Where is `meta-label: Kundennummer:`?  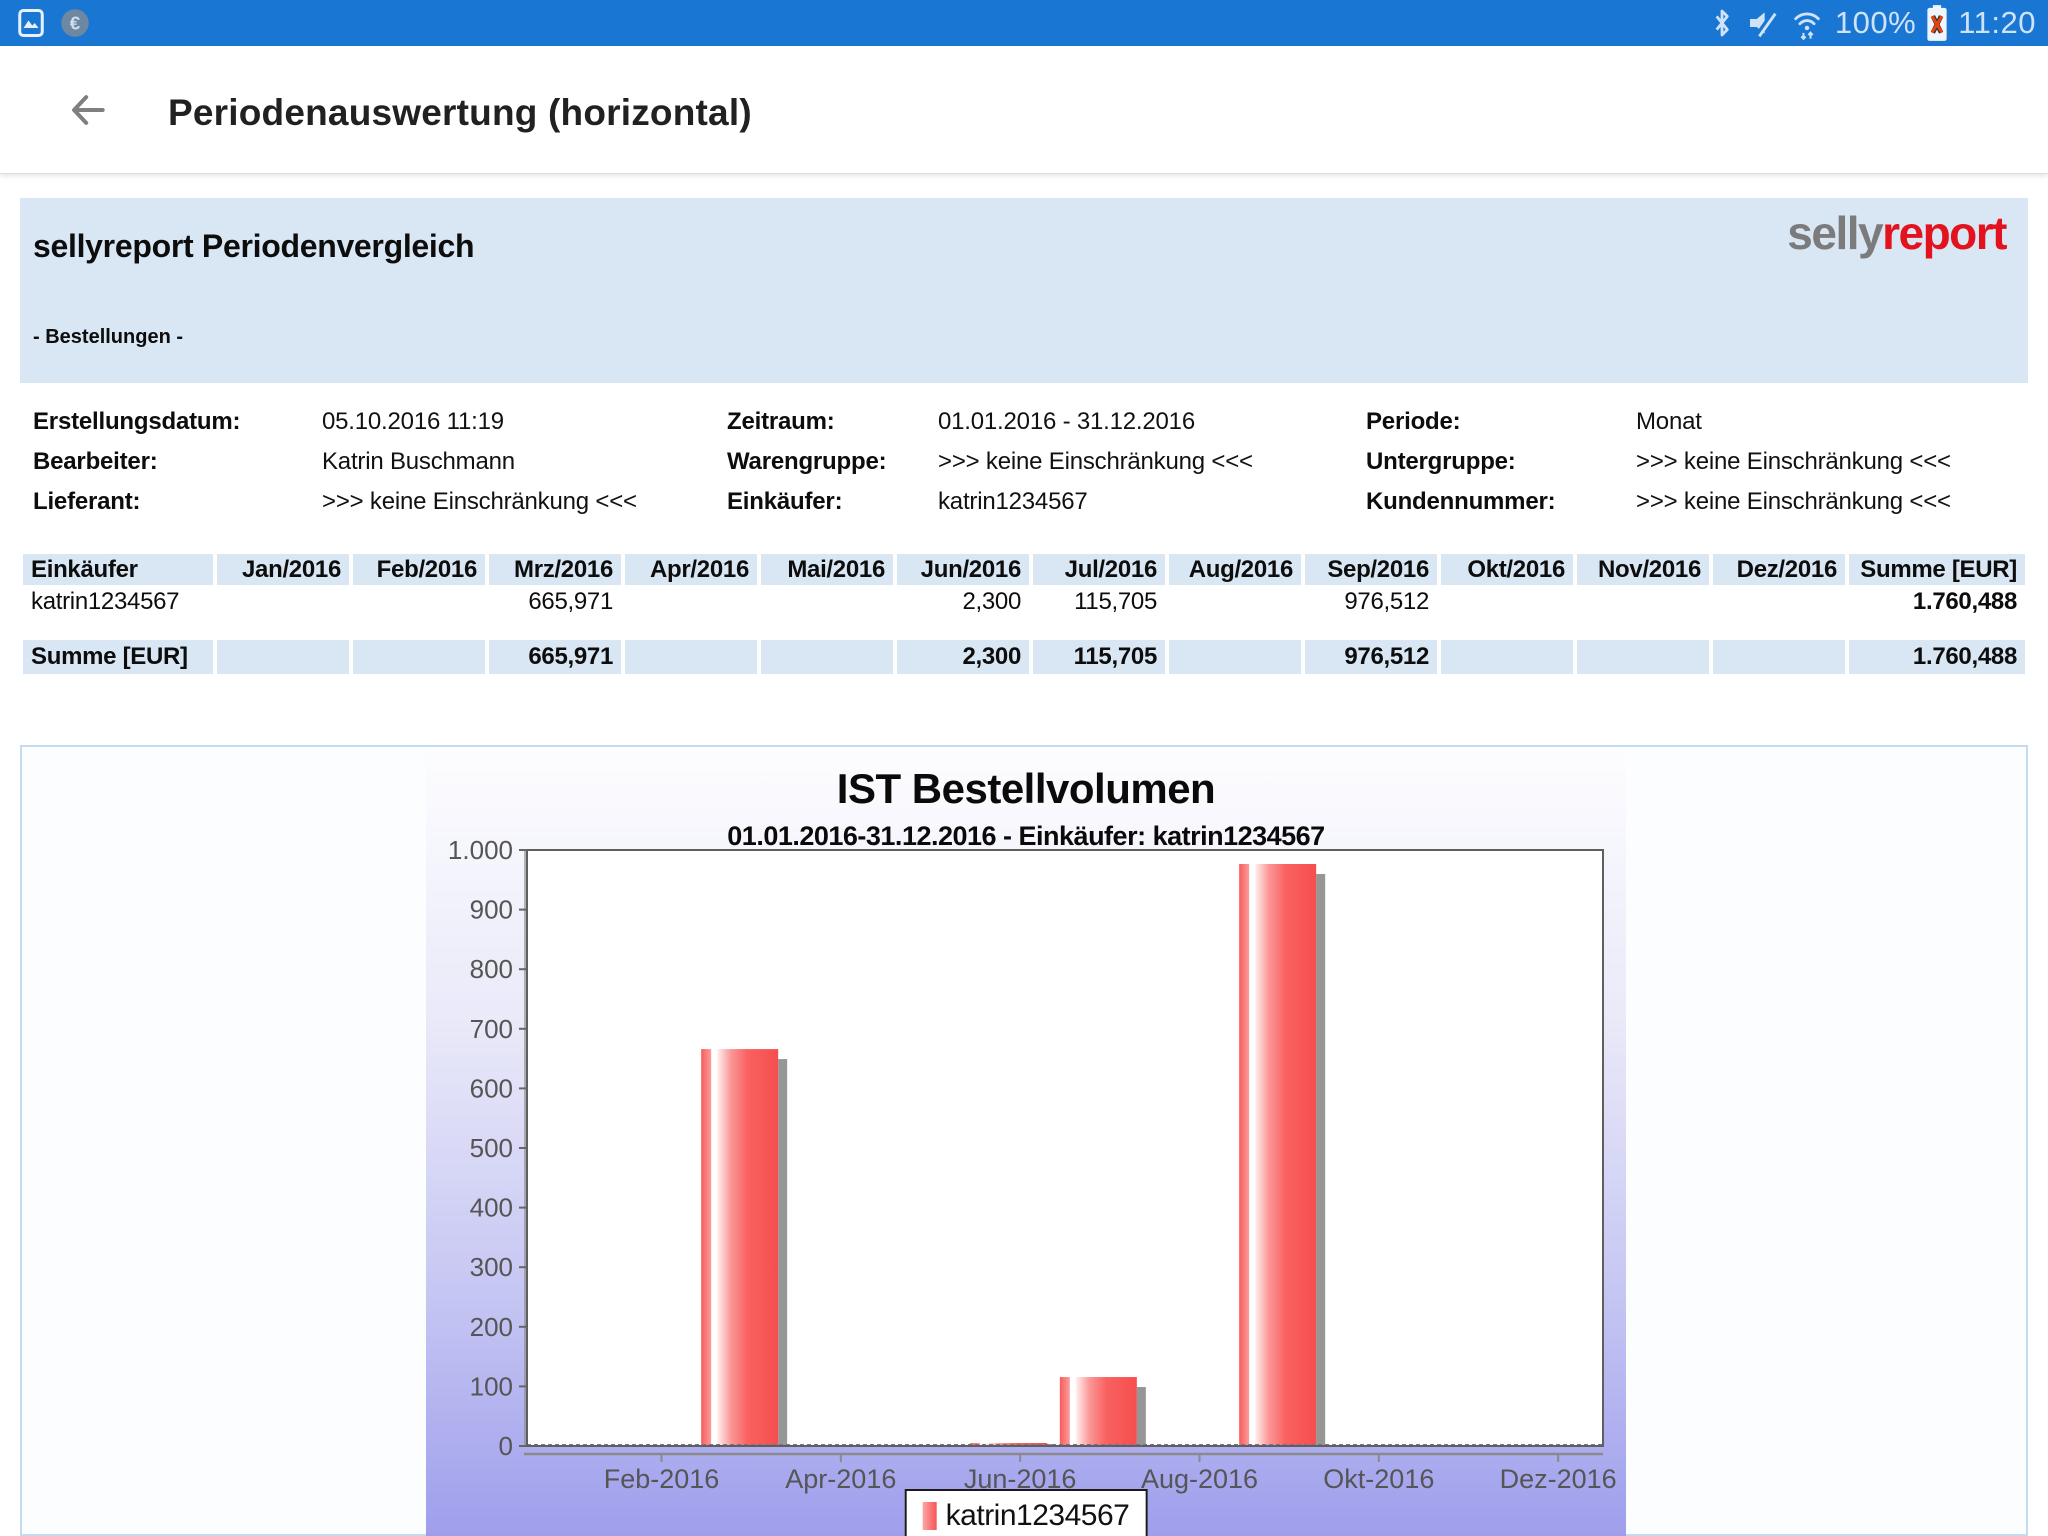 meta-label: Kundennummer: is located at coordinates (1461, 501).